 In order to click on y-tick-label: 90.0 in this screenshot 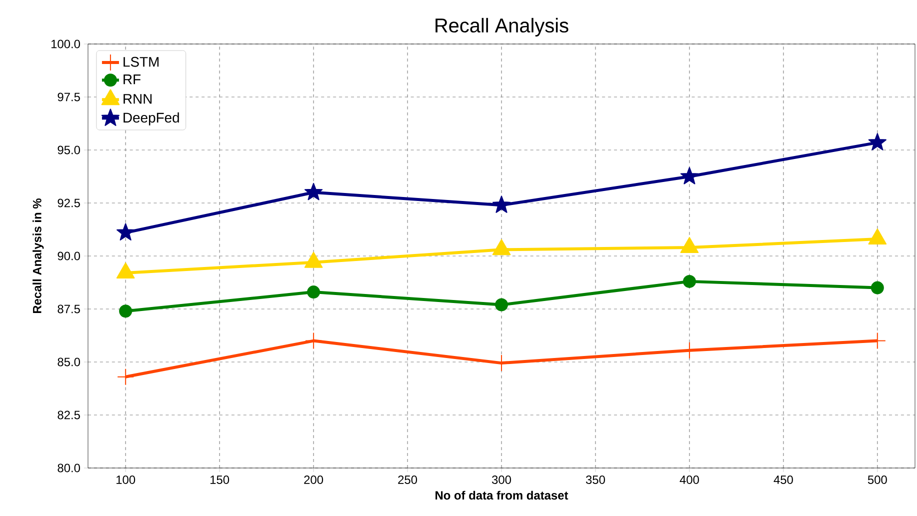, I will do `click(69, 256)`.